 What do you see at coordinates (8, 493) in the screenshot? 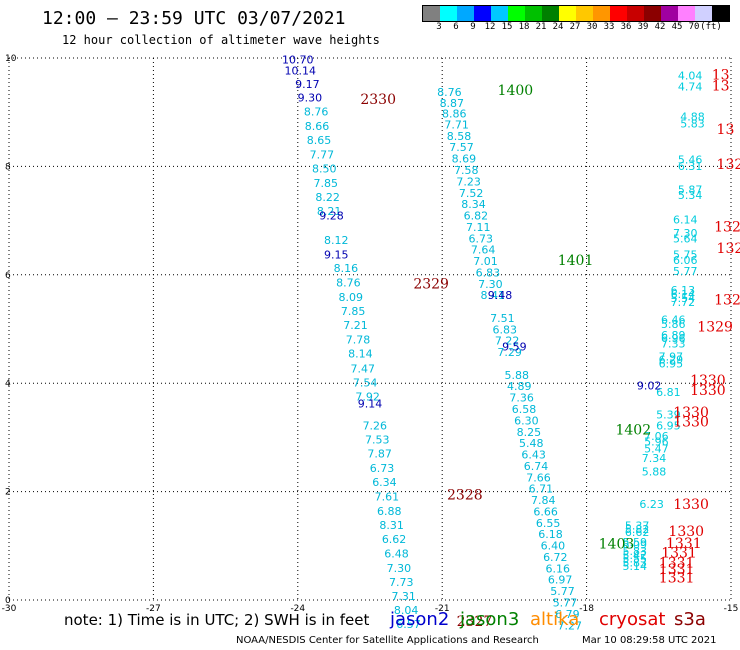
I see `y-tick-label: 2` at bounding box center [8, 493].